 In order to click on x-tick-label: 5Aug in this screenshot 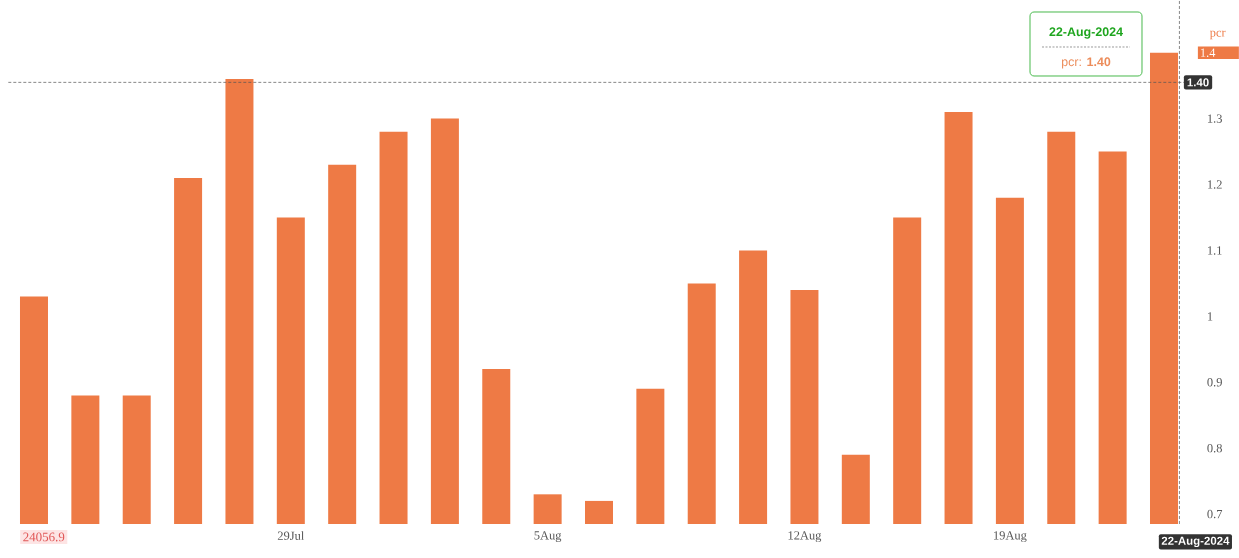, I will do `click(548, 537)`.